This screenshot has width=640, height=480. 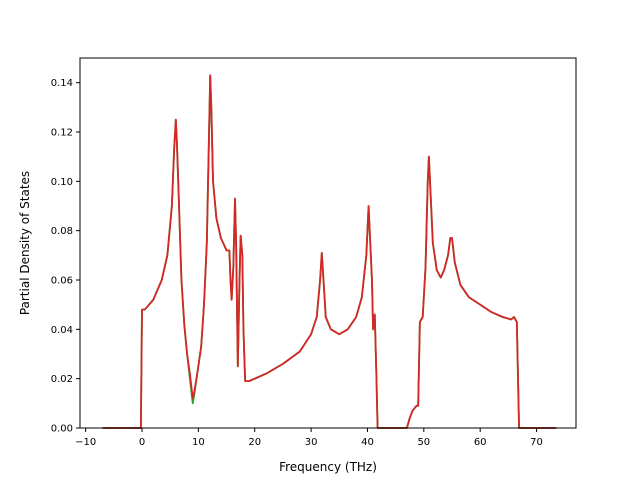 What do you see at coordinates (85, 442) in the screenshot?
I see `x-tick-label: −10` at bounding box center [85, 442].